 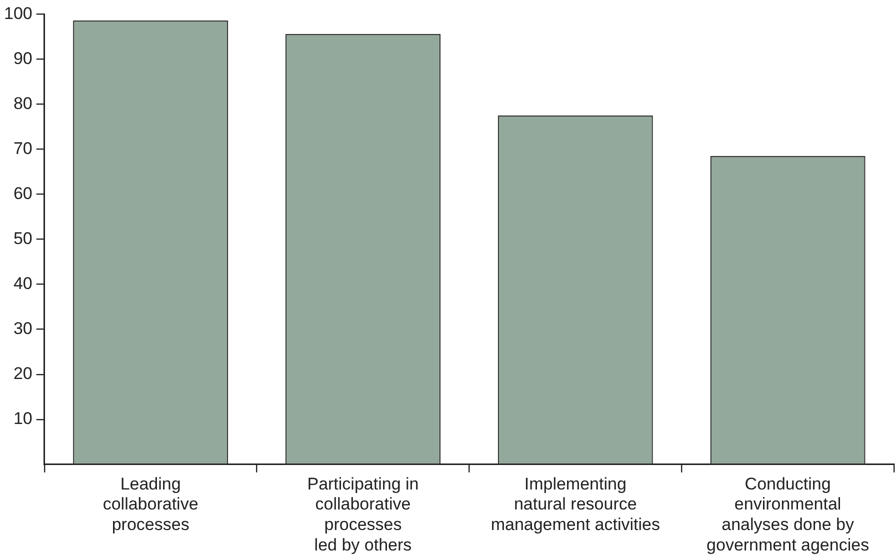 I want to click on x-tick-label: Leading collaborative processes, so click(x=150, y=504).